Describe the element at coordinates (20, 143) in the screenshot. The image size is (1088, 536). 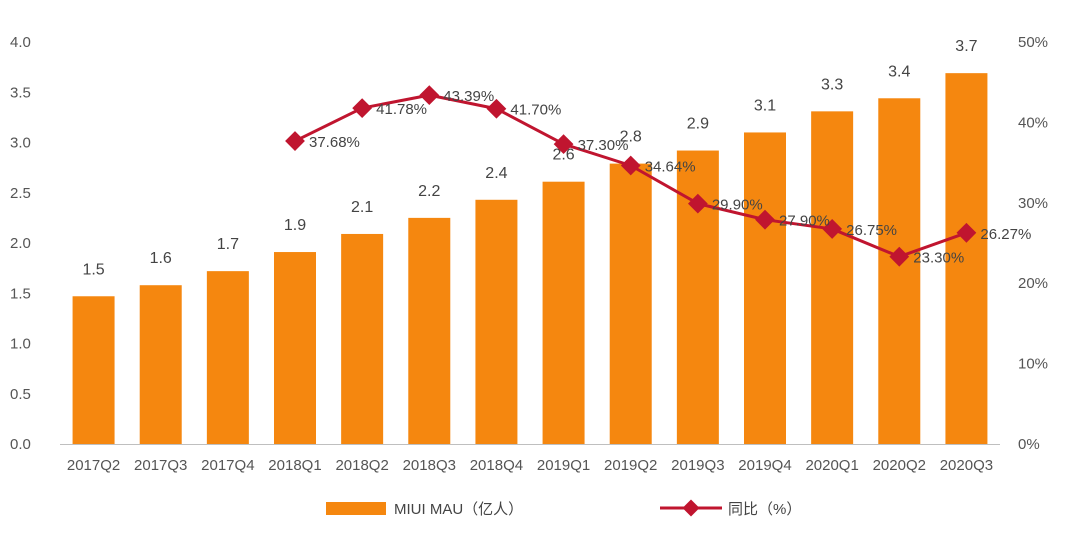
I see `y-left-tick-label: 3.0` at that location.